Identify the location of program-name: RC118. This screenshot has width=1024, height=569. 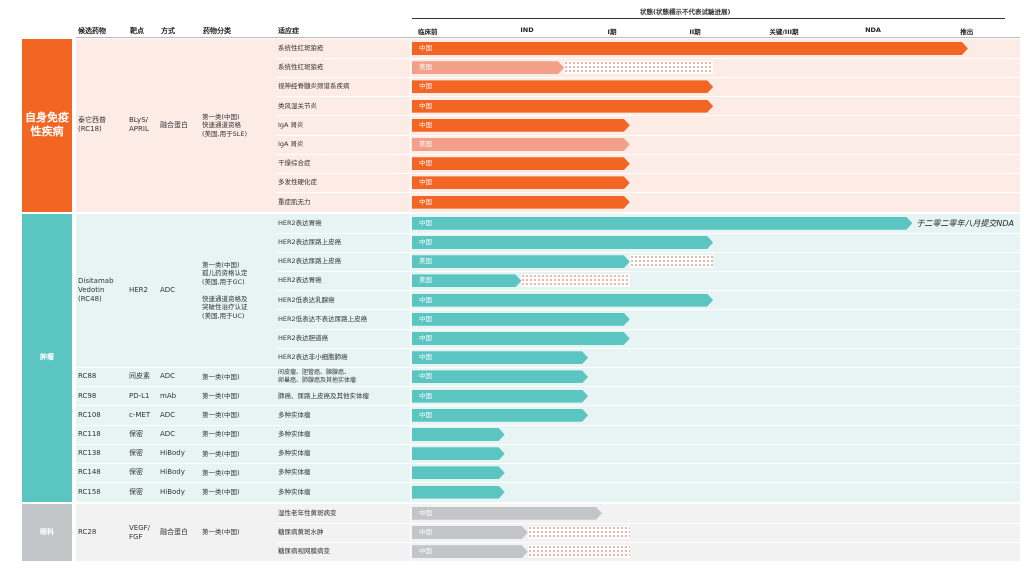
(89, 434).